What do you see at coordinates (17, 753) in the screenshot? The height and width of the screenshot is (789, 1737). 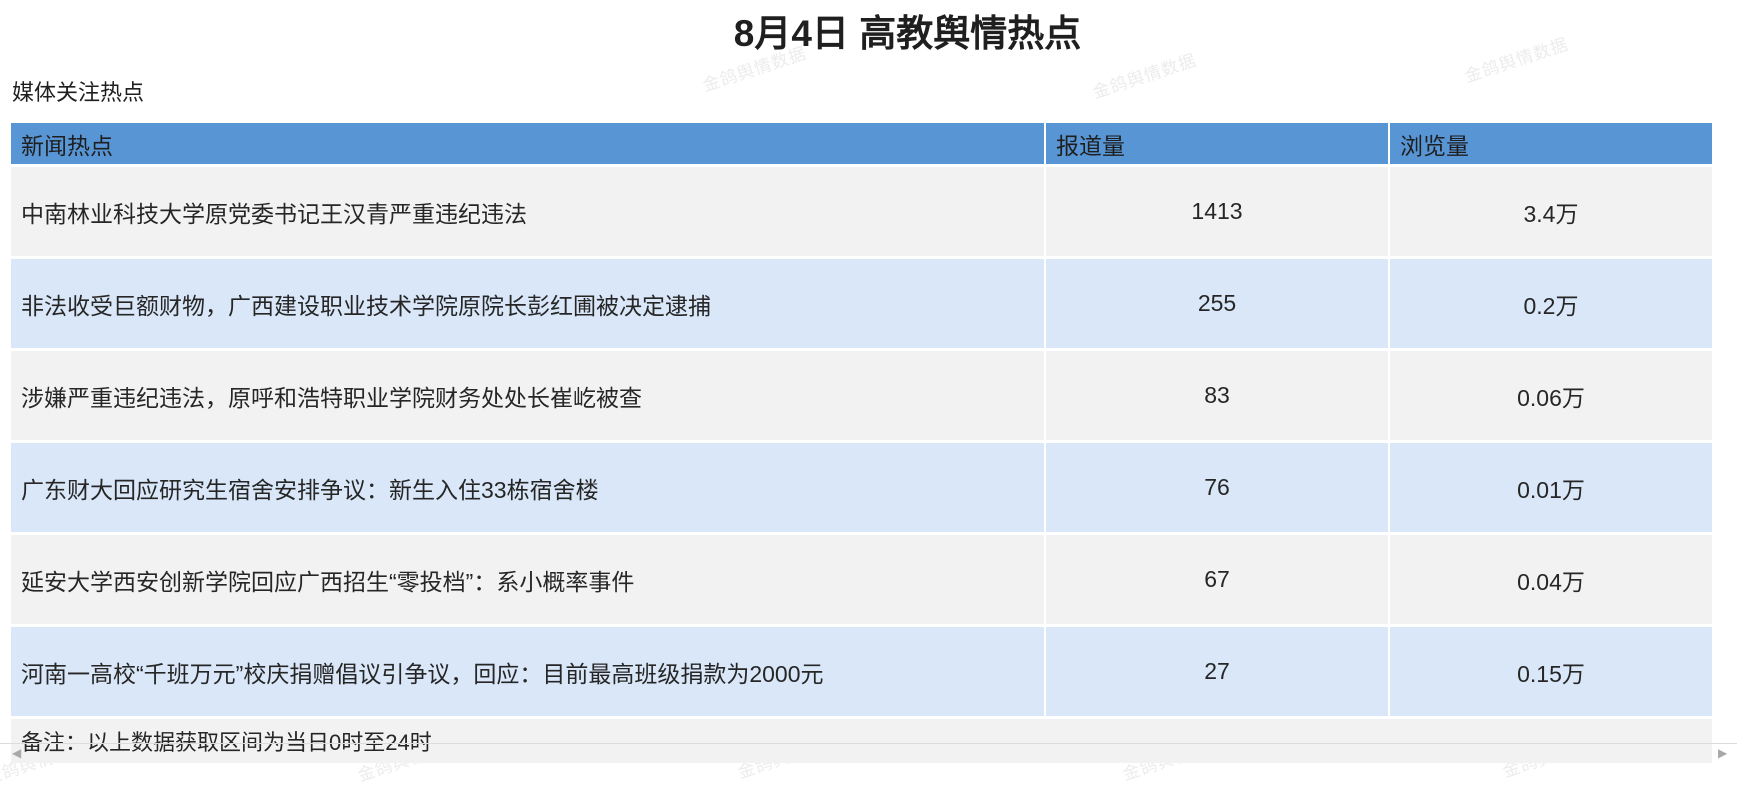 I see `scroll-left-arrow-icon: ◀` at bounding box center [17, 753].